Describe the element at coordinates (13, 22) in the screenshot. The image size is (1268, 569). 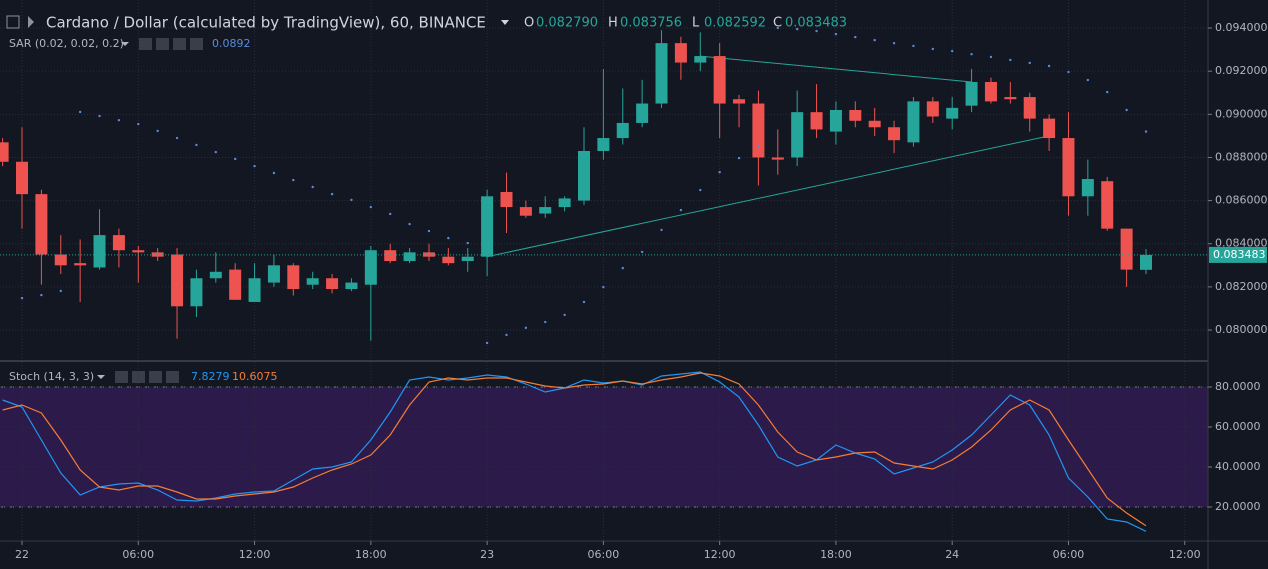
I see `collapse-icon` at that location.